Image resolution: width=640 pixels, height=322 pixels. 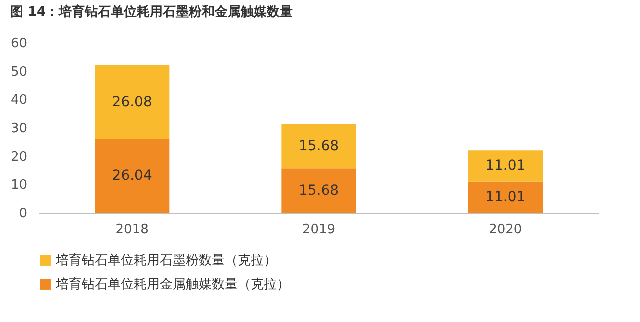 I want to click on x-tick-label: 2018, so click(x=132, y=230).